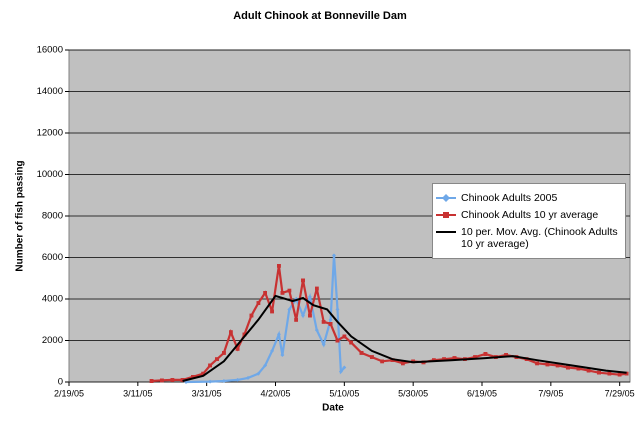 The width and height of the screenshot is (640, 430). What do you see at coordinates (60, 382) in the screenshot?
I see `y-tick-label: 0` at bounding box center [60, 382].